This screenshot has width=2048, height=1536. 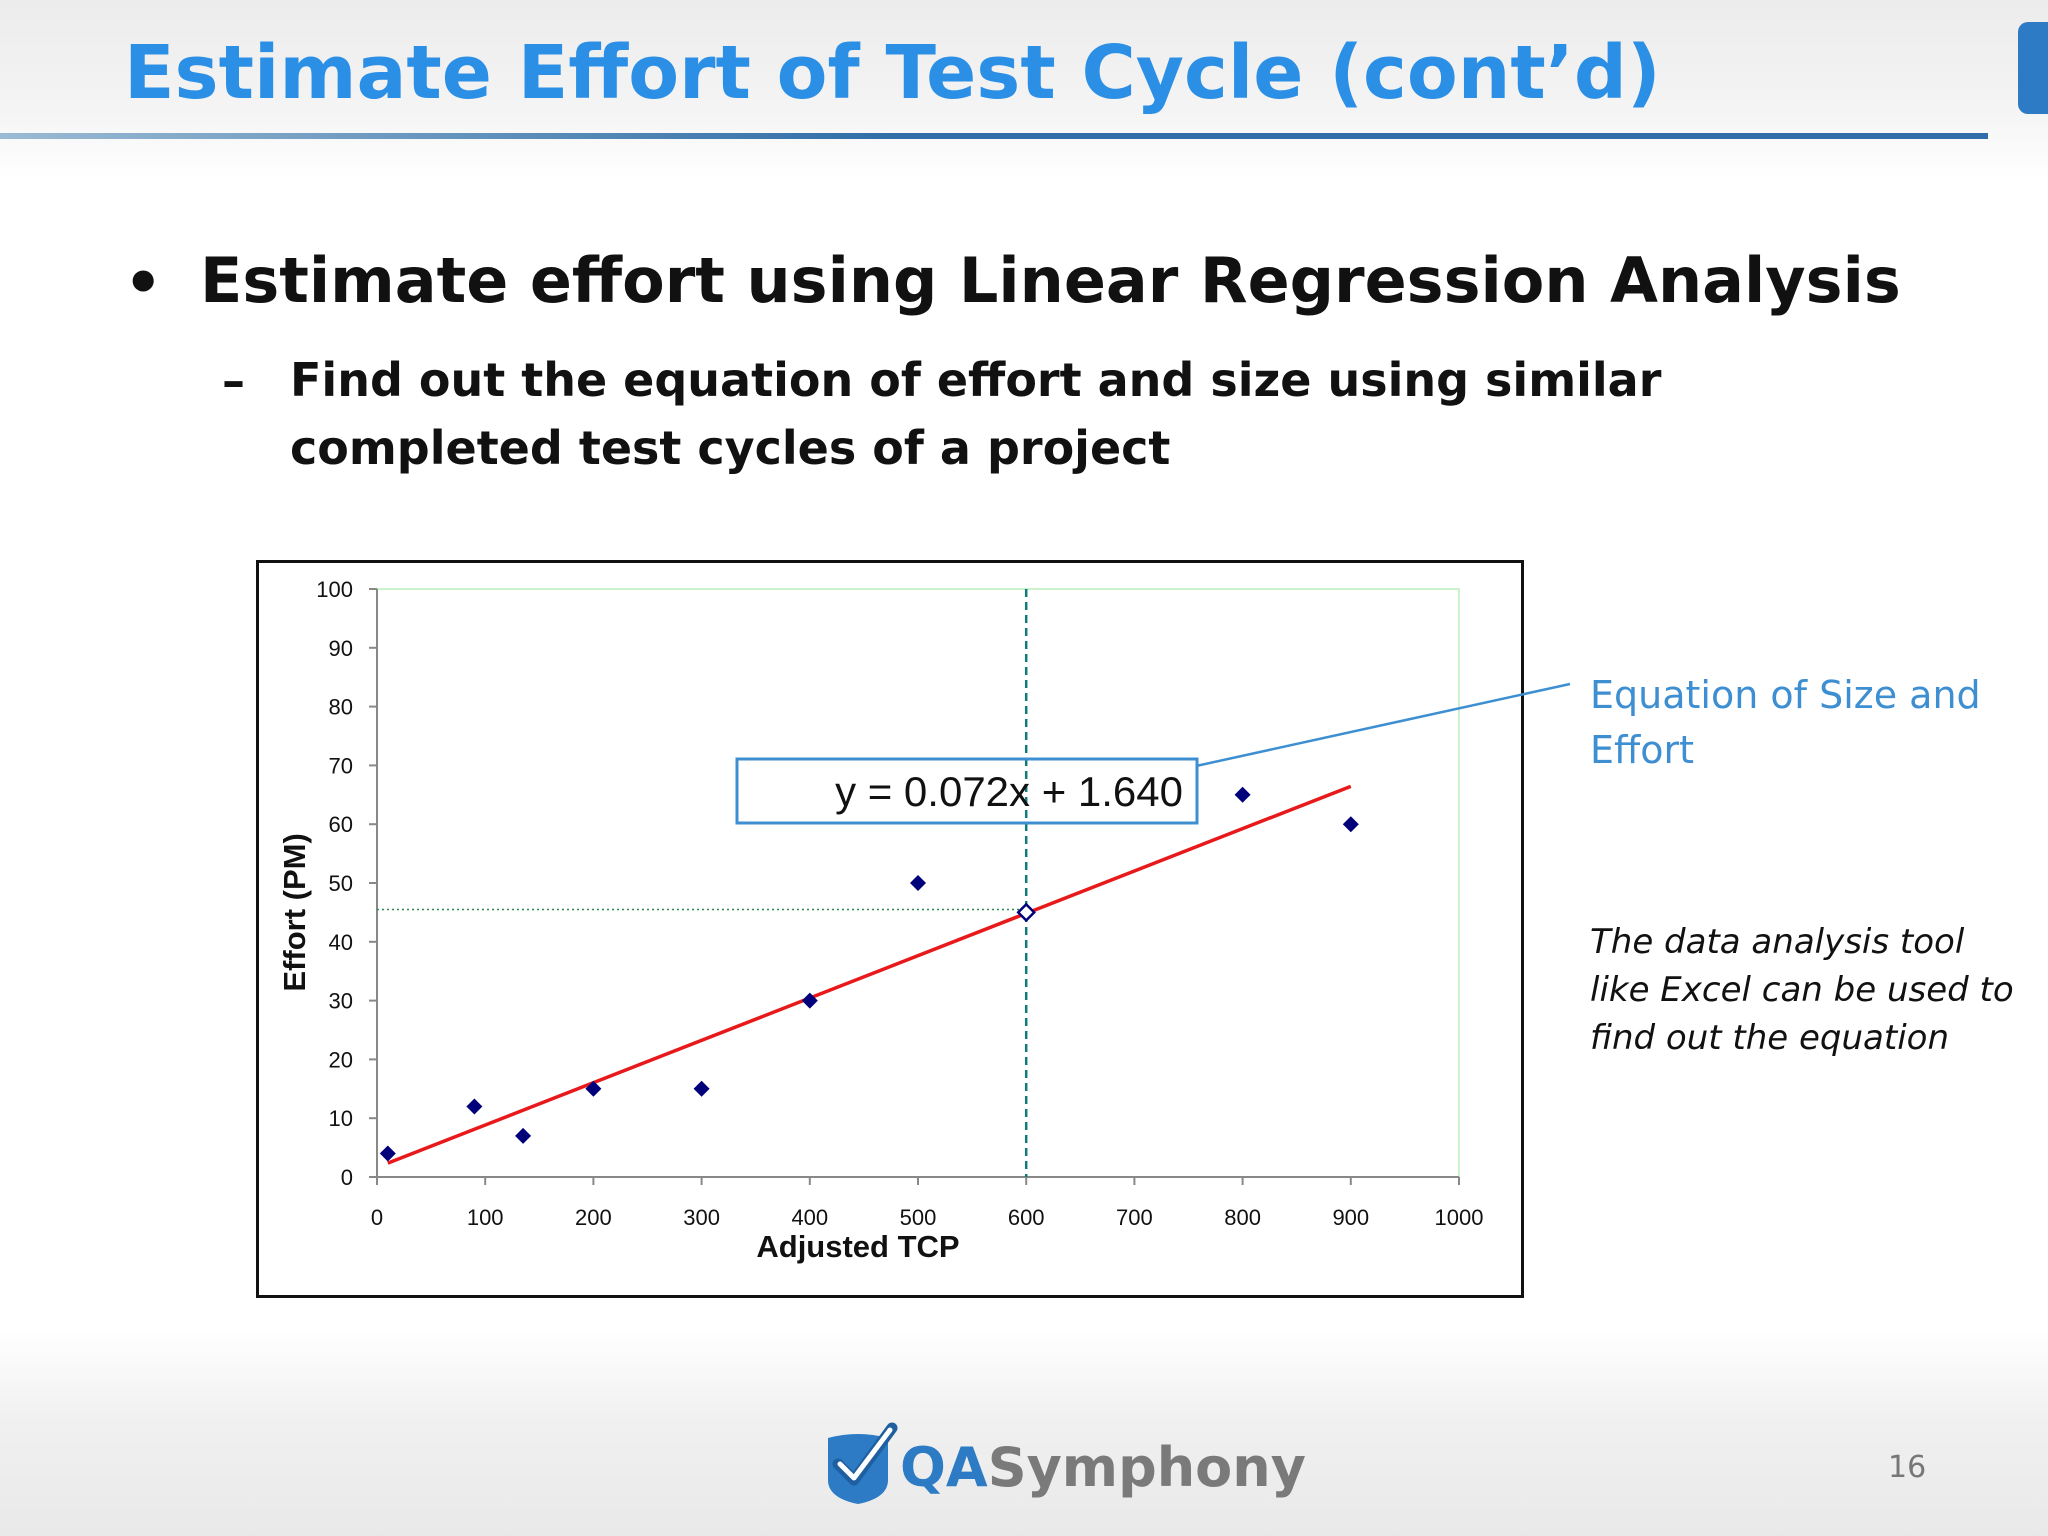 I want to click on equation-text: y = 0.072x + 1.640, so click(x=1009, y=791).